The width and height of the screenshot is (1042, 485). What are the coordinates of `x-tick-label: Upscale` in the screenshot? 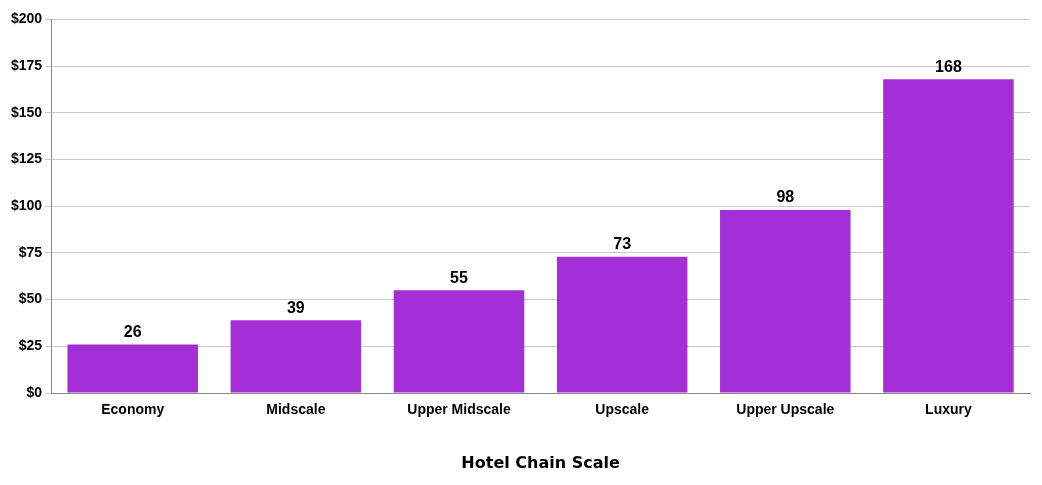 It's located at (622, 409).